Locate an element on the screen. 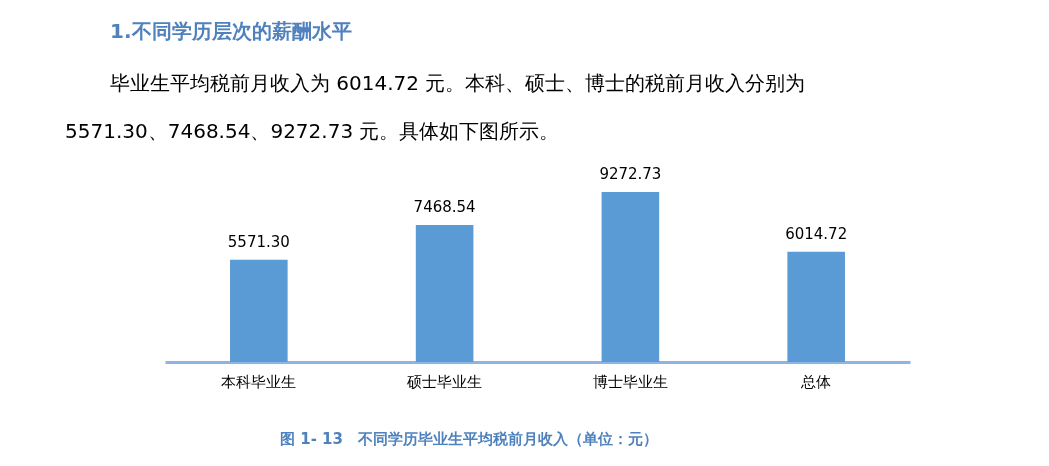 The image size is (1049, 466). caption: 图 1- 13 不同学历毕业生平均税前月收入（单位：元） is located at coordinates (469, 439).